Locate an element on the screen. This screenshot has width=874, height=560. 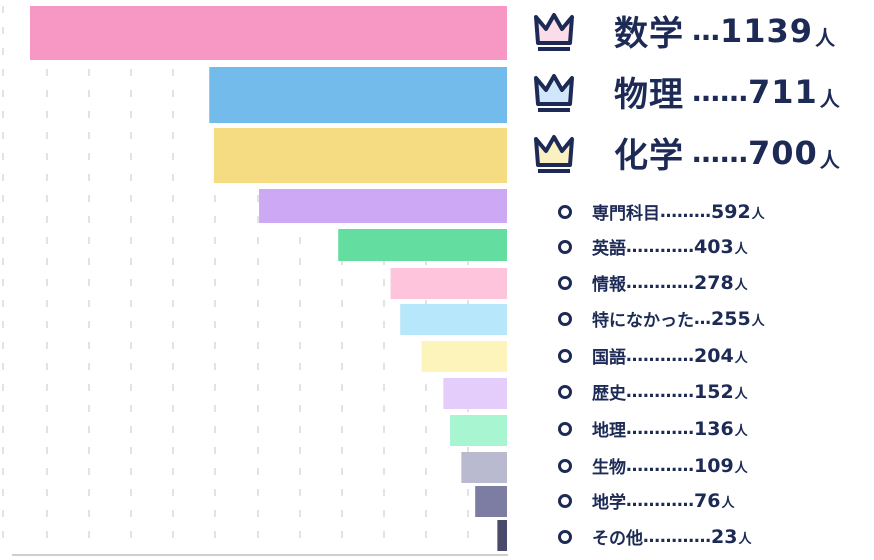
label-value: 592 is located at coordinates (731, 211).